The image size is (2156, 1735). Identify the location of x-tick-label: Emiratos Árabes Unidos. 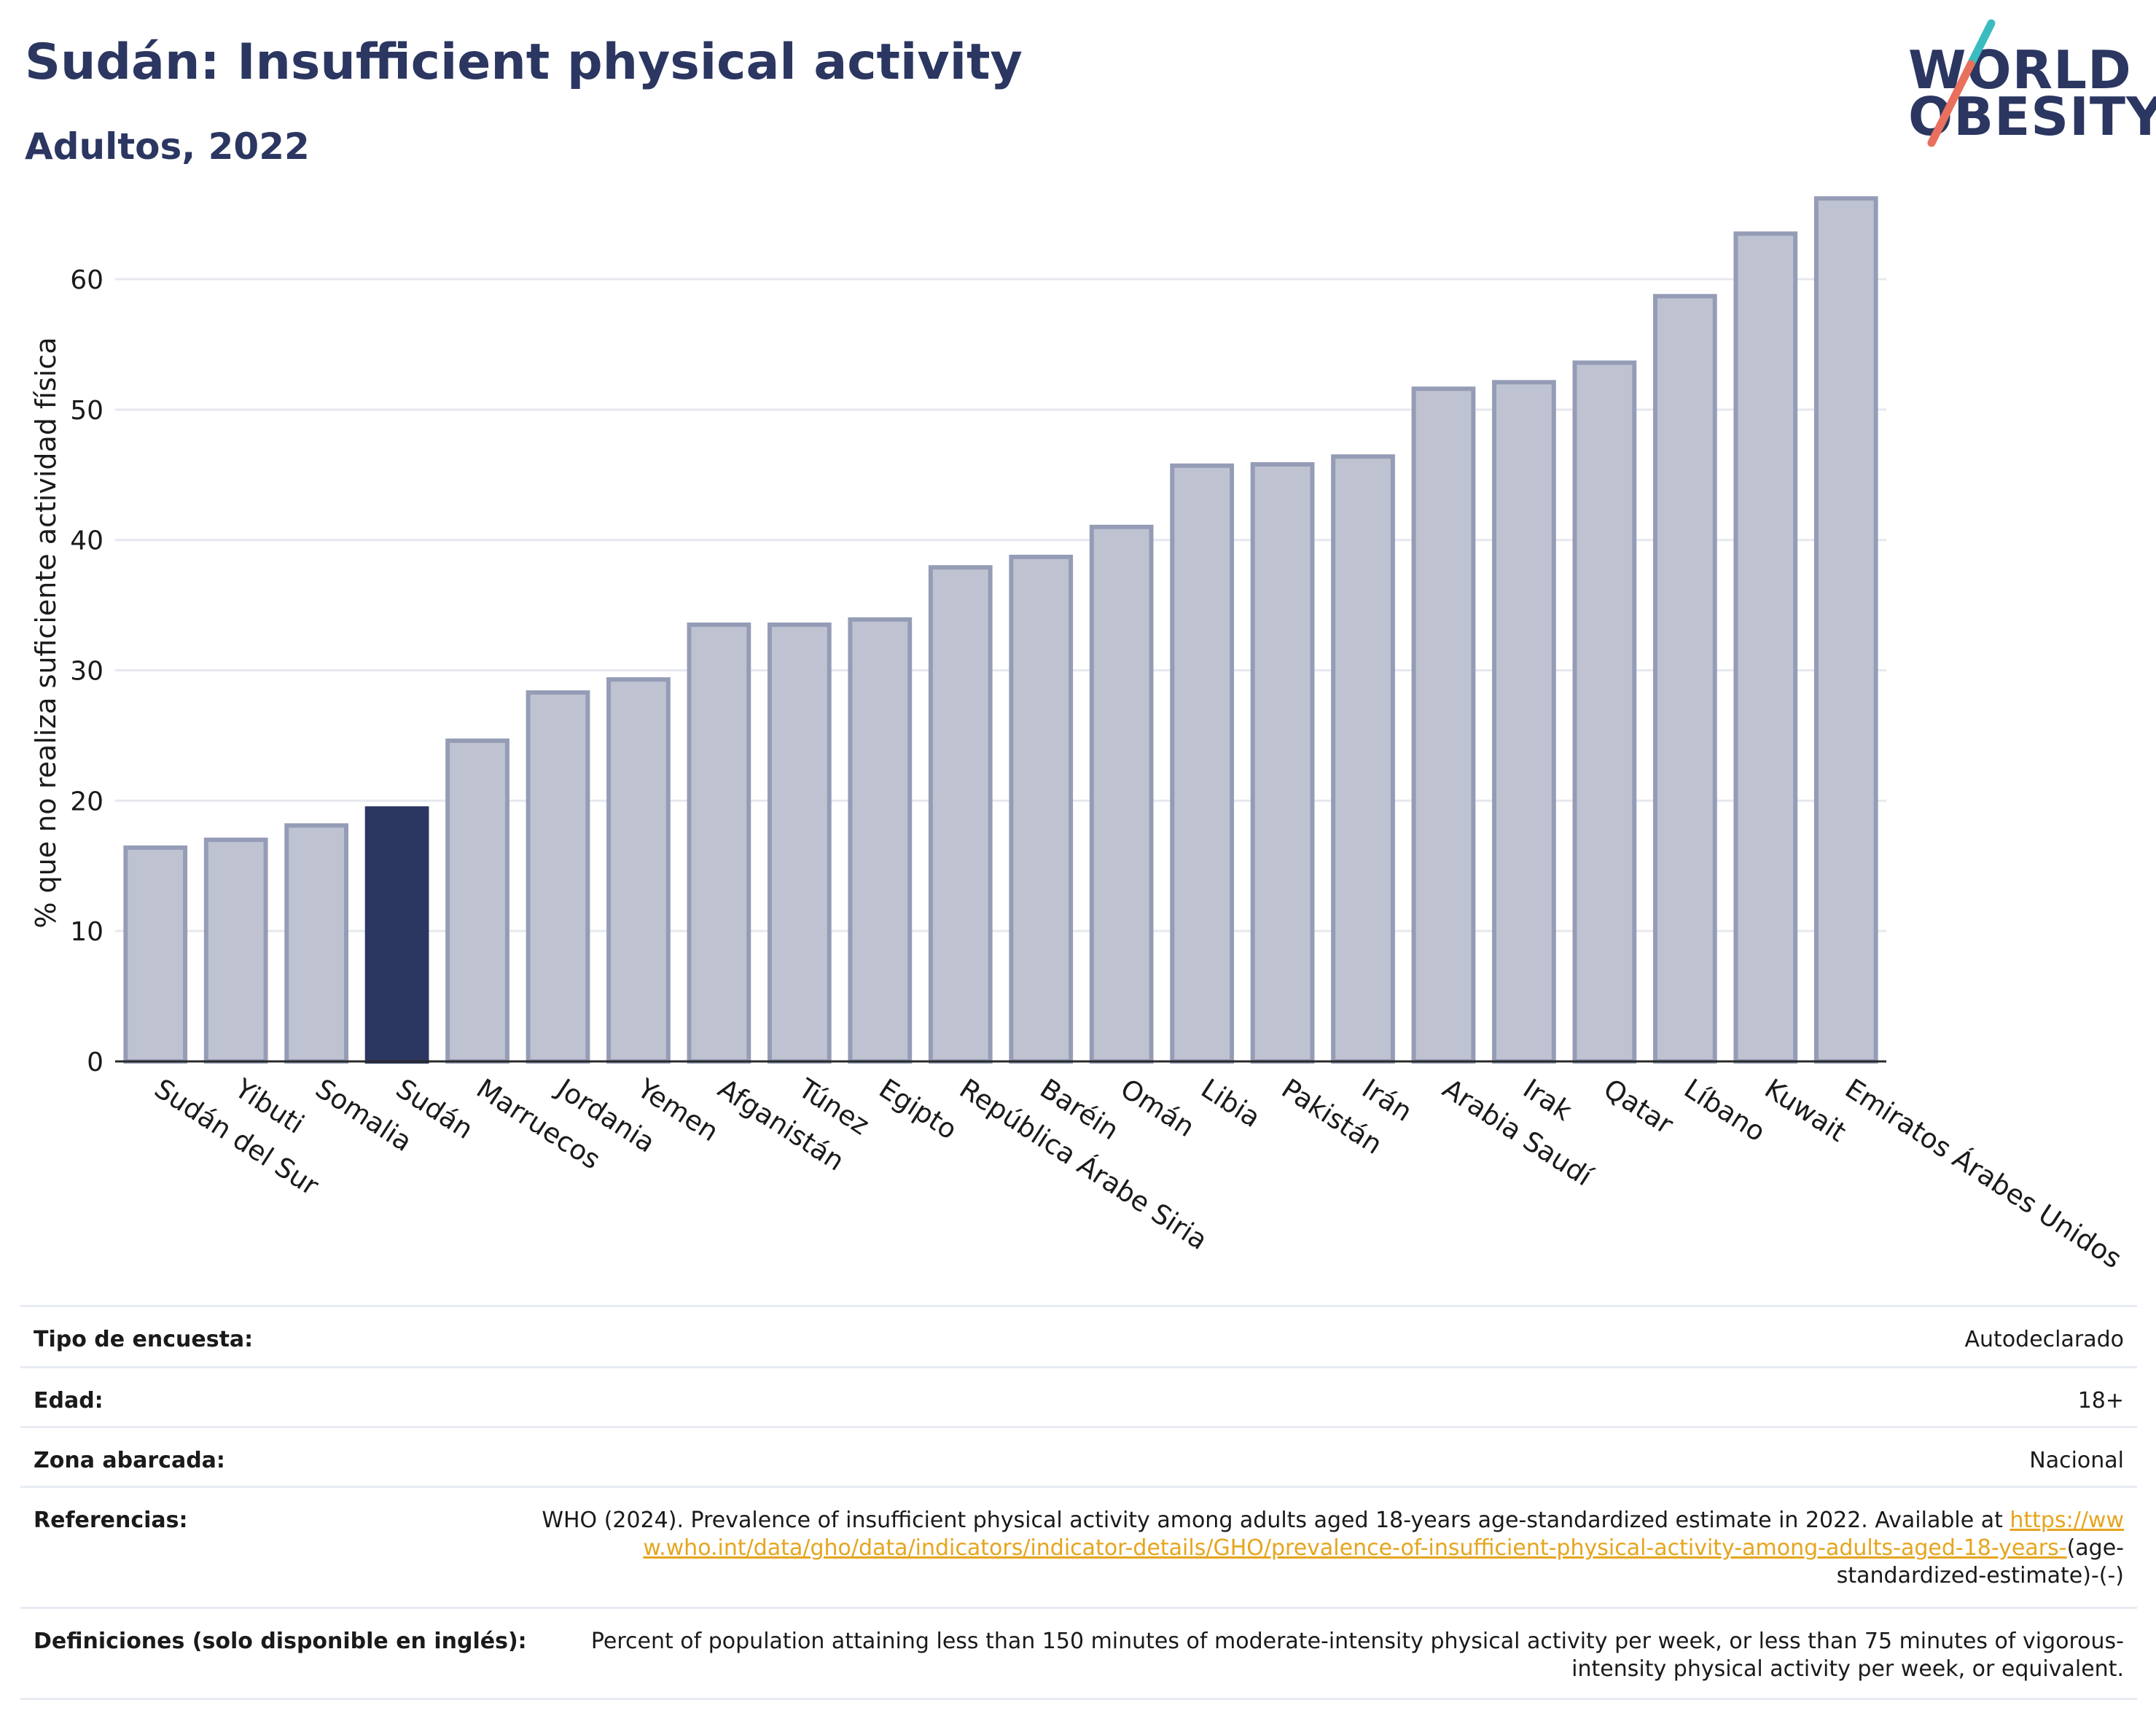
(1984, 1173).